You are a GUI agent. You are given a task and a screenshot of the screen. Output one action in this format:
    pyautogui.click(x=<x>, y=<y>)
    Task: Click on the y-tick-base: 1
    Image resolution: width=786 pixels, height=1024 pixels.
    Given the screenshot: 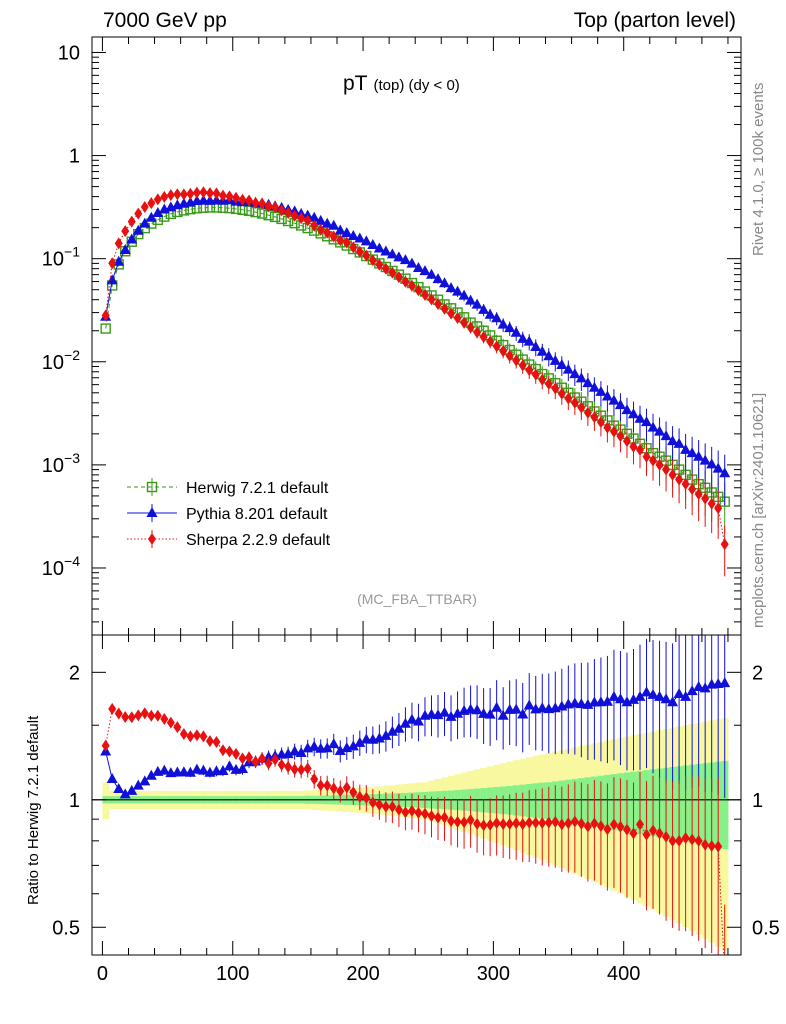 What is the action you would take?
    pyautogui.click(x=74, y=157)
    